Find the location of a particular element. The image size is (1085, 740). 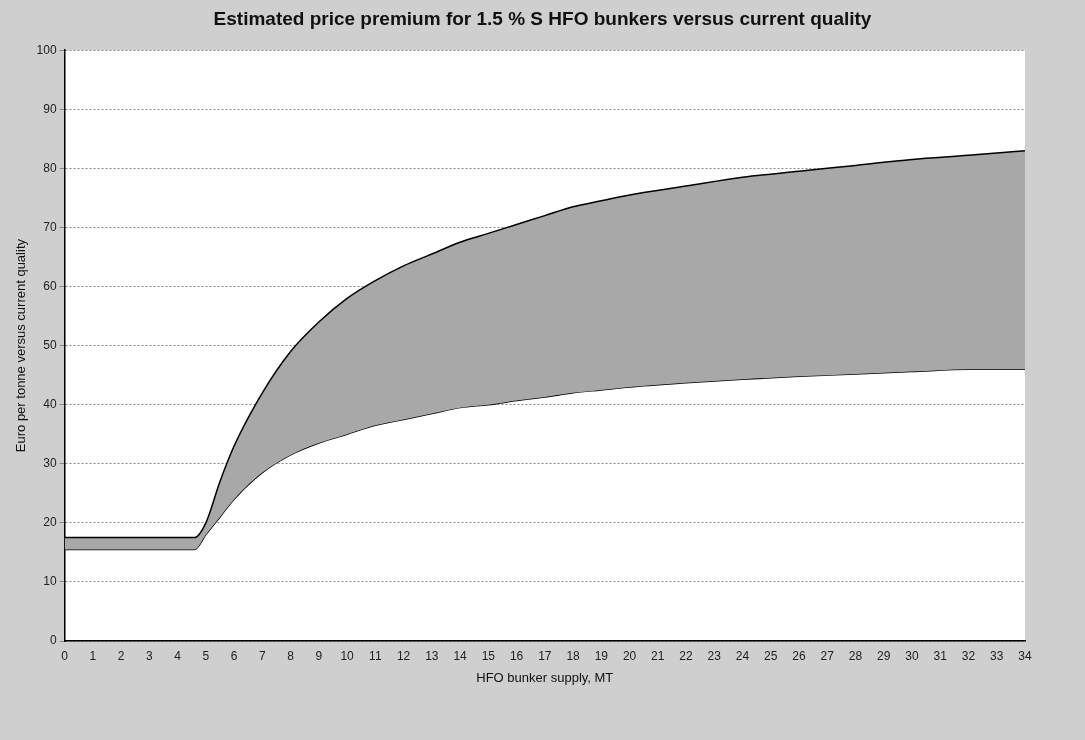

x-axis-title: HFO bunker supply, MT is located at coordinates (545, 677).